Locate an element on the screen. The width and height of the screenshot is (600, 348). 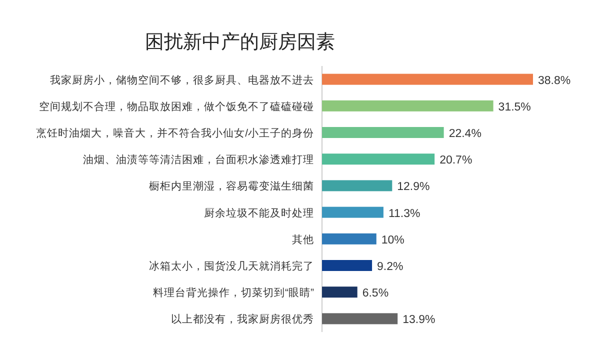
value-label: 9.2% is located at coordinates (390, 267).